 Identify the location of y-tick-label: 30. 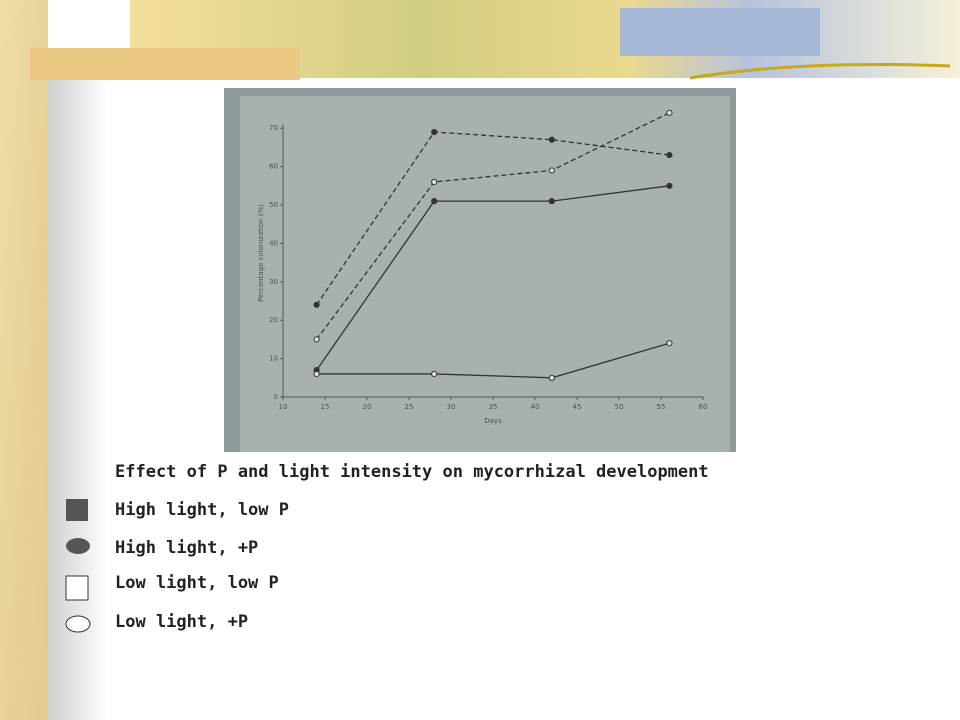
(273, 282).